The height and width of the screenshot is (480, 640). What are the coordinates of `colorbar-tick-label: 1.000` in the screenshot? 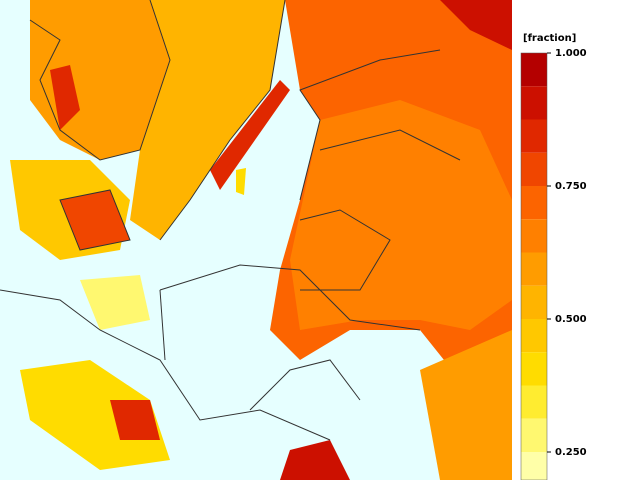 It's located at (571, 53).